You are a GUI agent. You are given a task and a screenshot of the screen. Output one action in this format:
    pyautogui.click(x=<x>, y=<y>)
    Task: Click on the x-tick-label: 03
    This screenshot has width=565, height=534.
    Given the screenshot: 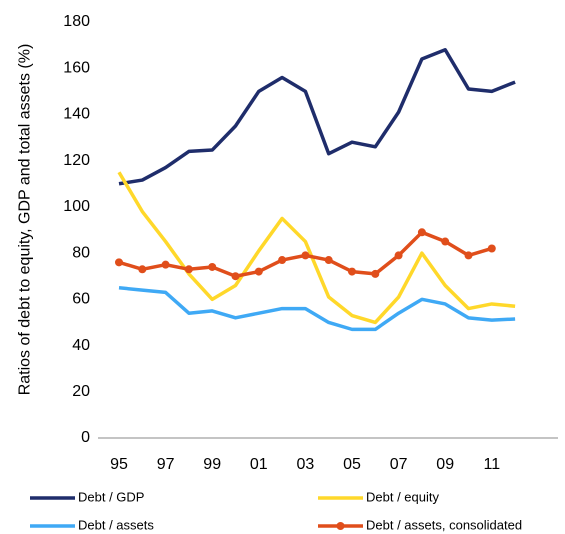 What is the action you would take?
    pyautogui.click(x=306, y=464)
    